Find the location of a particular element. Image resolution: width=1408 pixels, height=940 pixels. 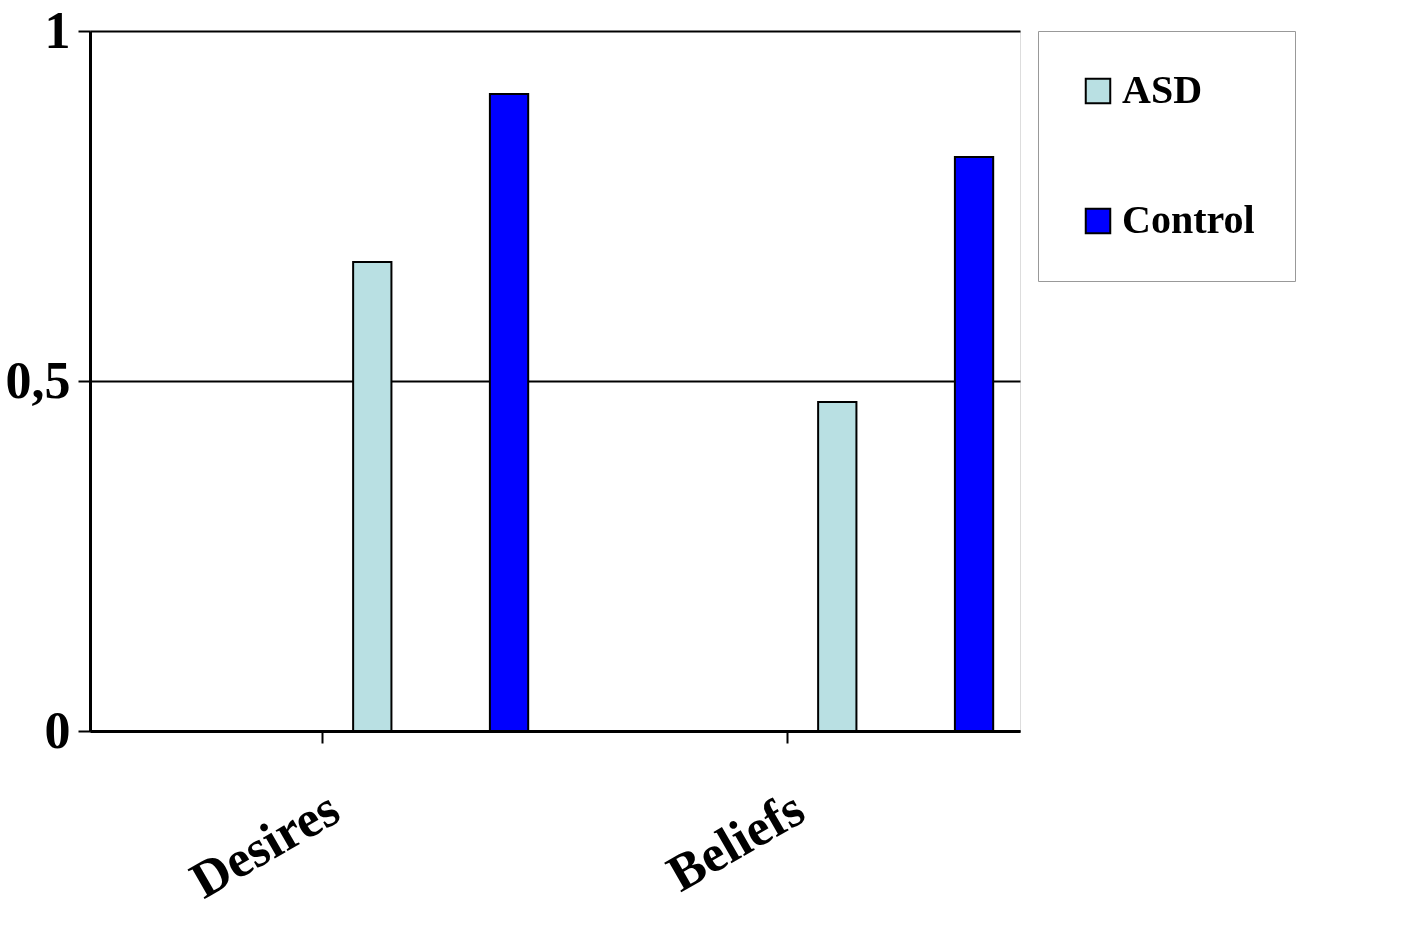

legend-label: ASD is located at coordinates (1162, 89).